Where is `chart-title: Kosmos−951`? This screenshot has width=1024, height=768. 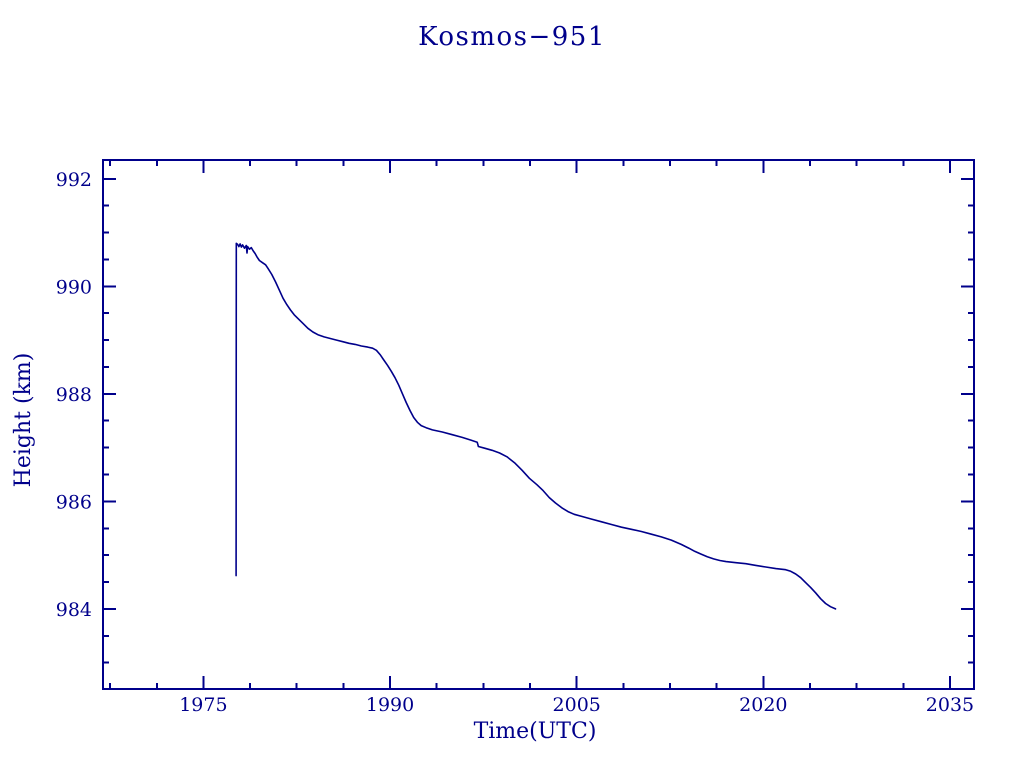 chart-title: Kosmos−951 is located at coordinates (512, 37).